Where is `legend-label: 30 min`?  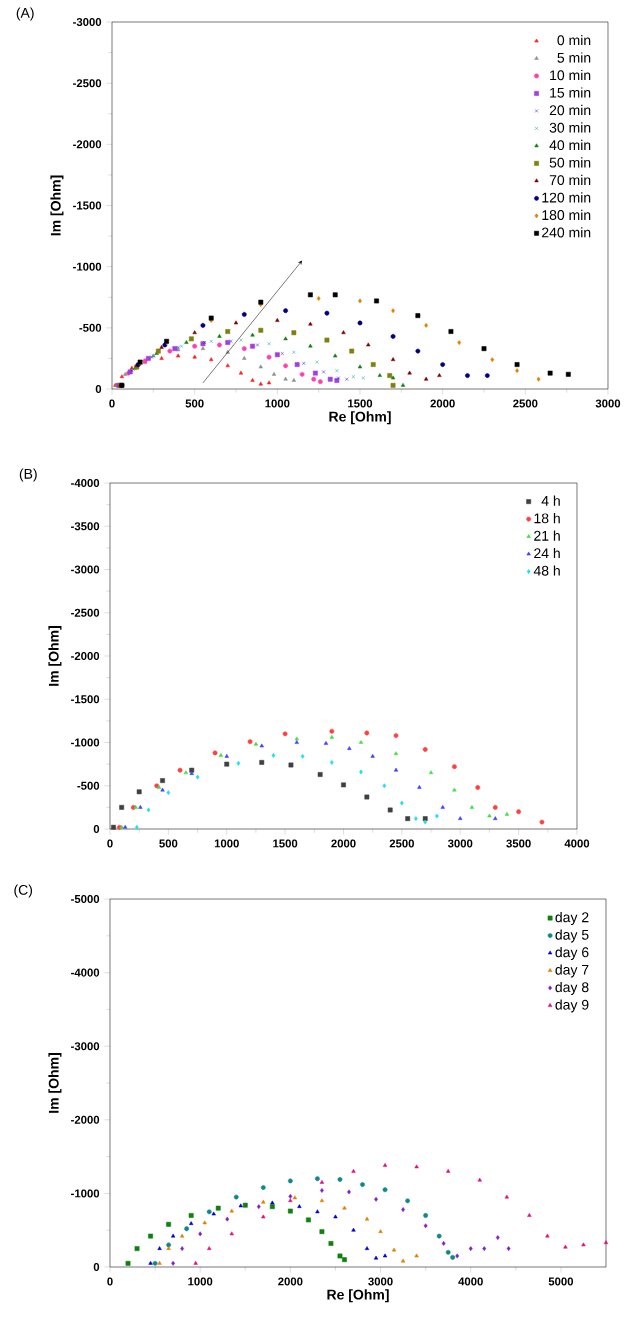 legend-label: 30 min is located at coordinates (570, 127).